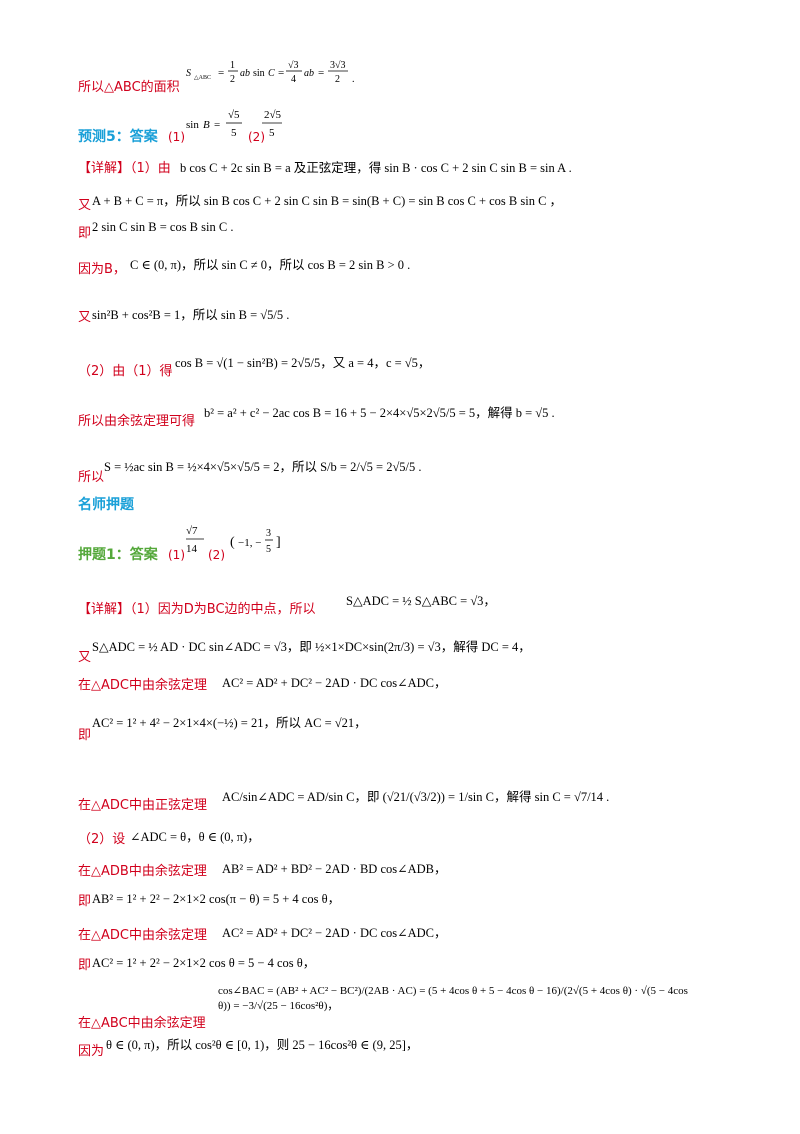 Image resolution: width=800 pixels, height=1134 pixels. Describe the element at coordinates (91, 1051) in the screenshot. I see `text-line-24: 因为` at that location.